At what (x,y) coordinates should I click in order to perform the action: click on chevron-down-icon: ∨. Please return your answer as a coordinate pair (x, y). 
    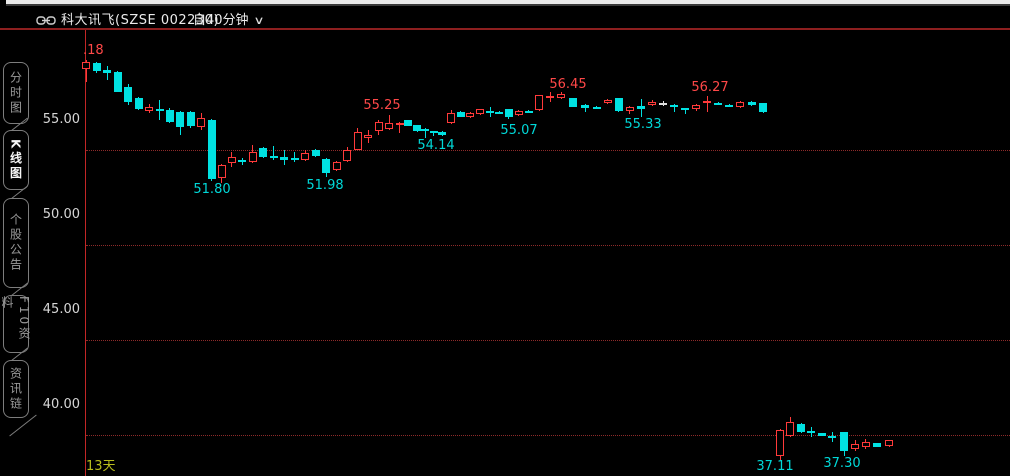
    Looking at the image, I should click on (258, 20).